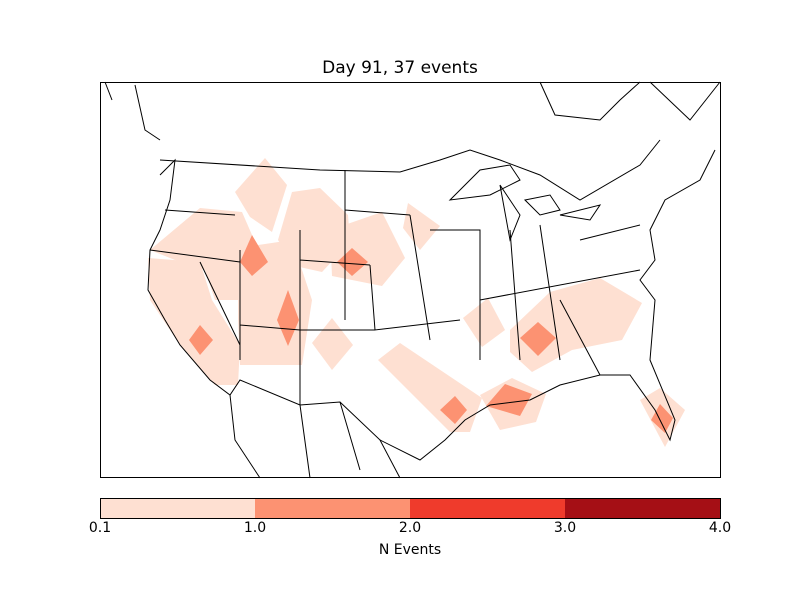  I want to click on hotspot-alabama, so click(538, 339).